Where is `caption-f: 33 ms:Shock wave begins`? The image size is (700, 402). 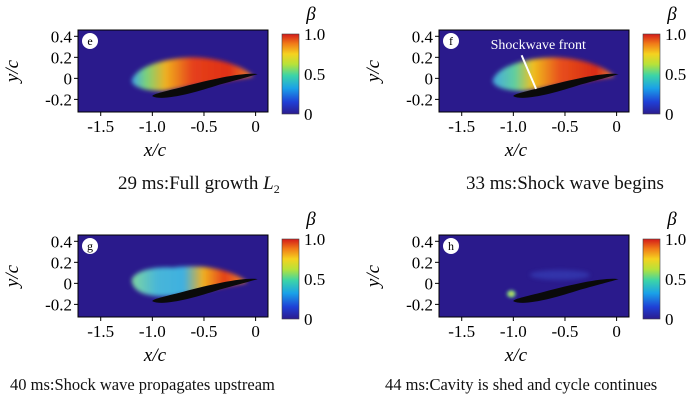
caption-f: 33 ms:Shock wave begins is located at coordinates (565, 183).